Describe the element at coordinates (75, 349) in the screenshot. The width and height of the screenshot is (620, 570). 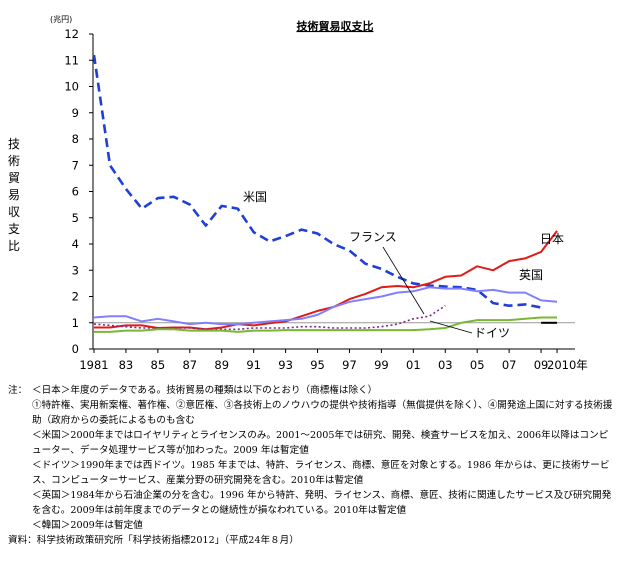
I see `y-tick-label: 0` at that location.